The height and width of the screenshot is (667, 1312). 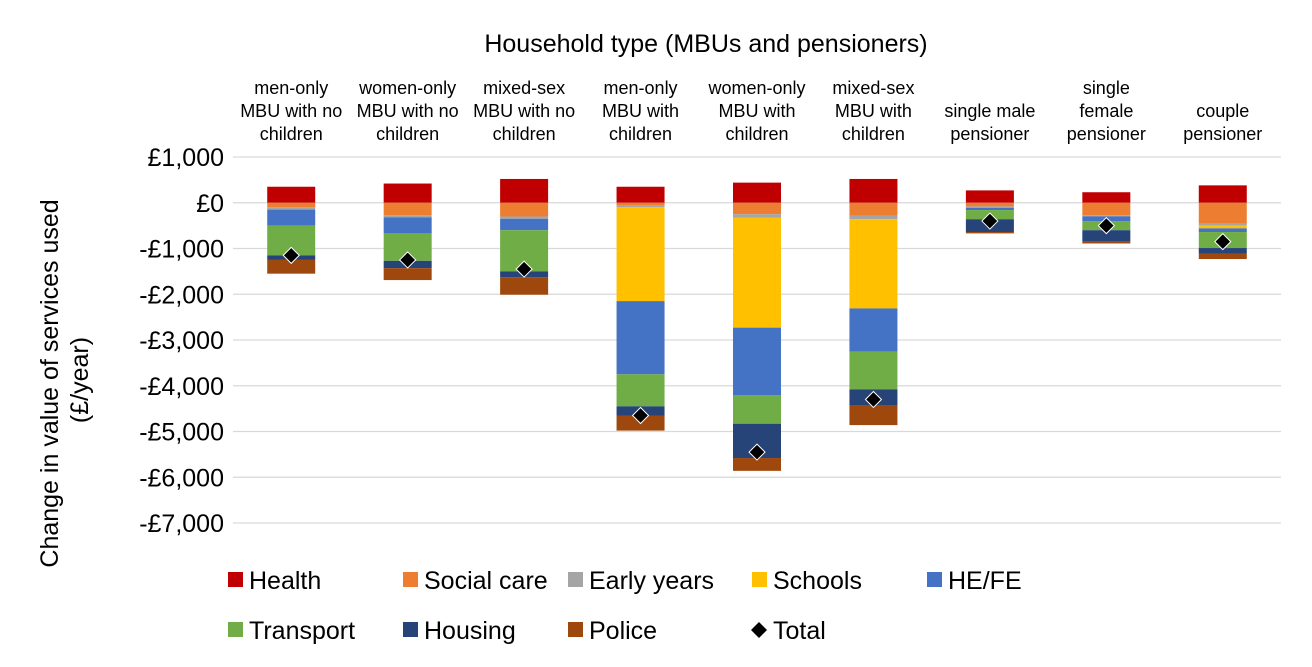 I want to click on category-label: men-only MBU with no children, so click(x=291, y=111).